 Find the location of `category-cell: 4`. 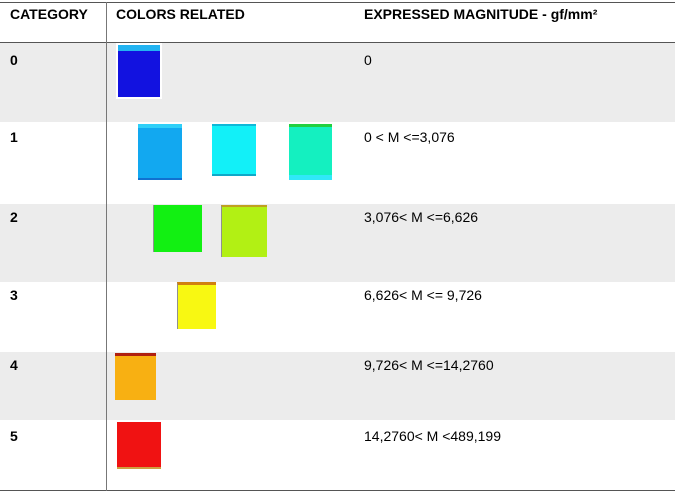

category-cell: 4 is located at coordinates (14, 365).